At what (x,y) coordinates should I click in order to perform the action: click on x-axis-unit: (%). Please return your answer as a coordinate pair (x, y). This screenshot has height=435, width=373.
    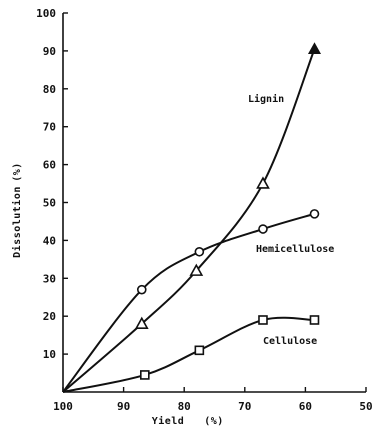
    Looking at the image, I should click on (214, 421).